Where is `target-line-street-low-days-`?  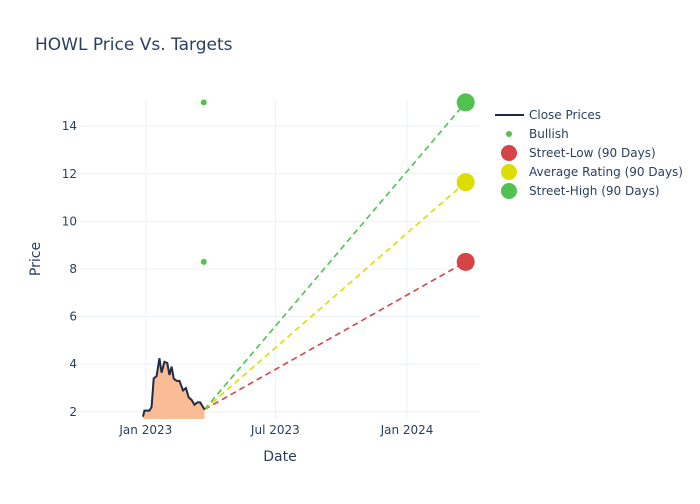
target-line-street-low-days- is located at coordinates (335, 336).